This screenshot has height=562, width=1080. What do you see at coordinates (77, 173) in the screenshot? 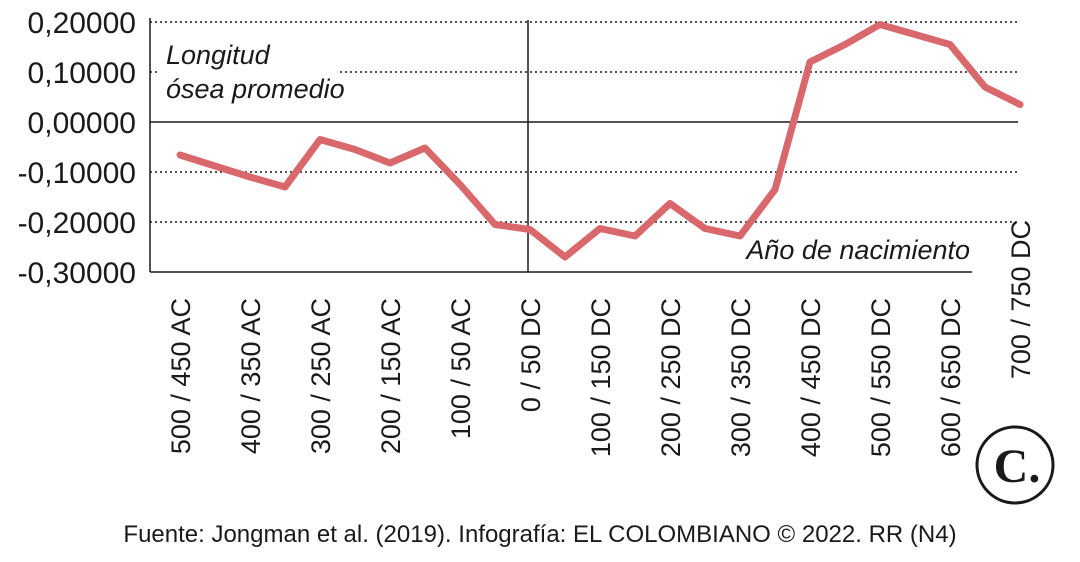
I see `y-tick-label: -0,10000` at bounding box center [77, 173].